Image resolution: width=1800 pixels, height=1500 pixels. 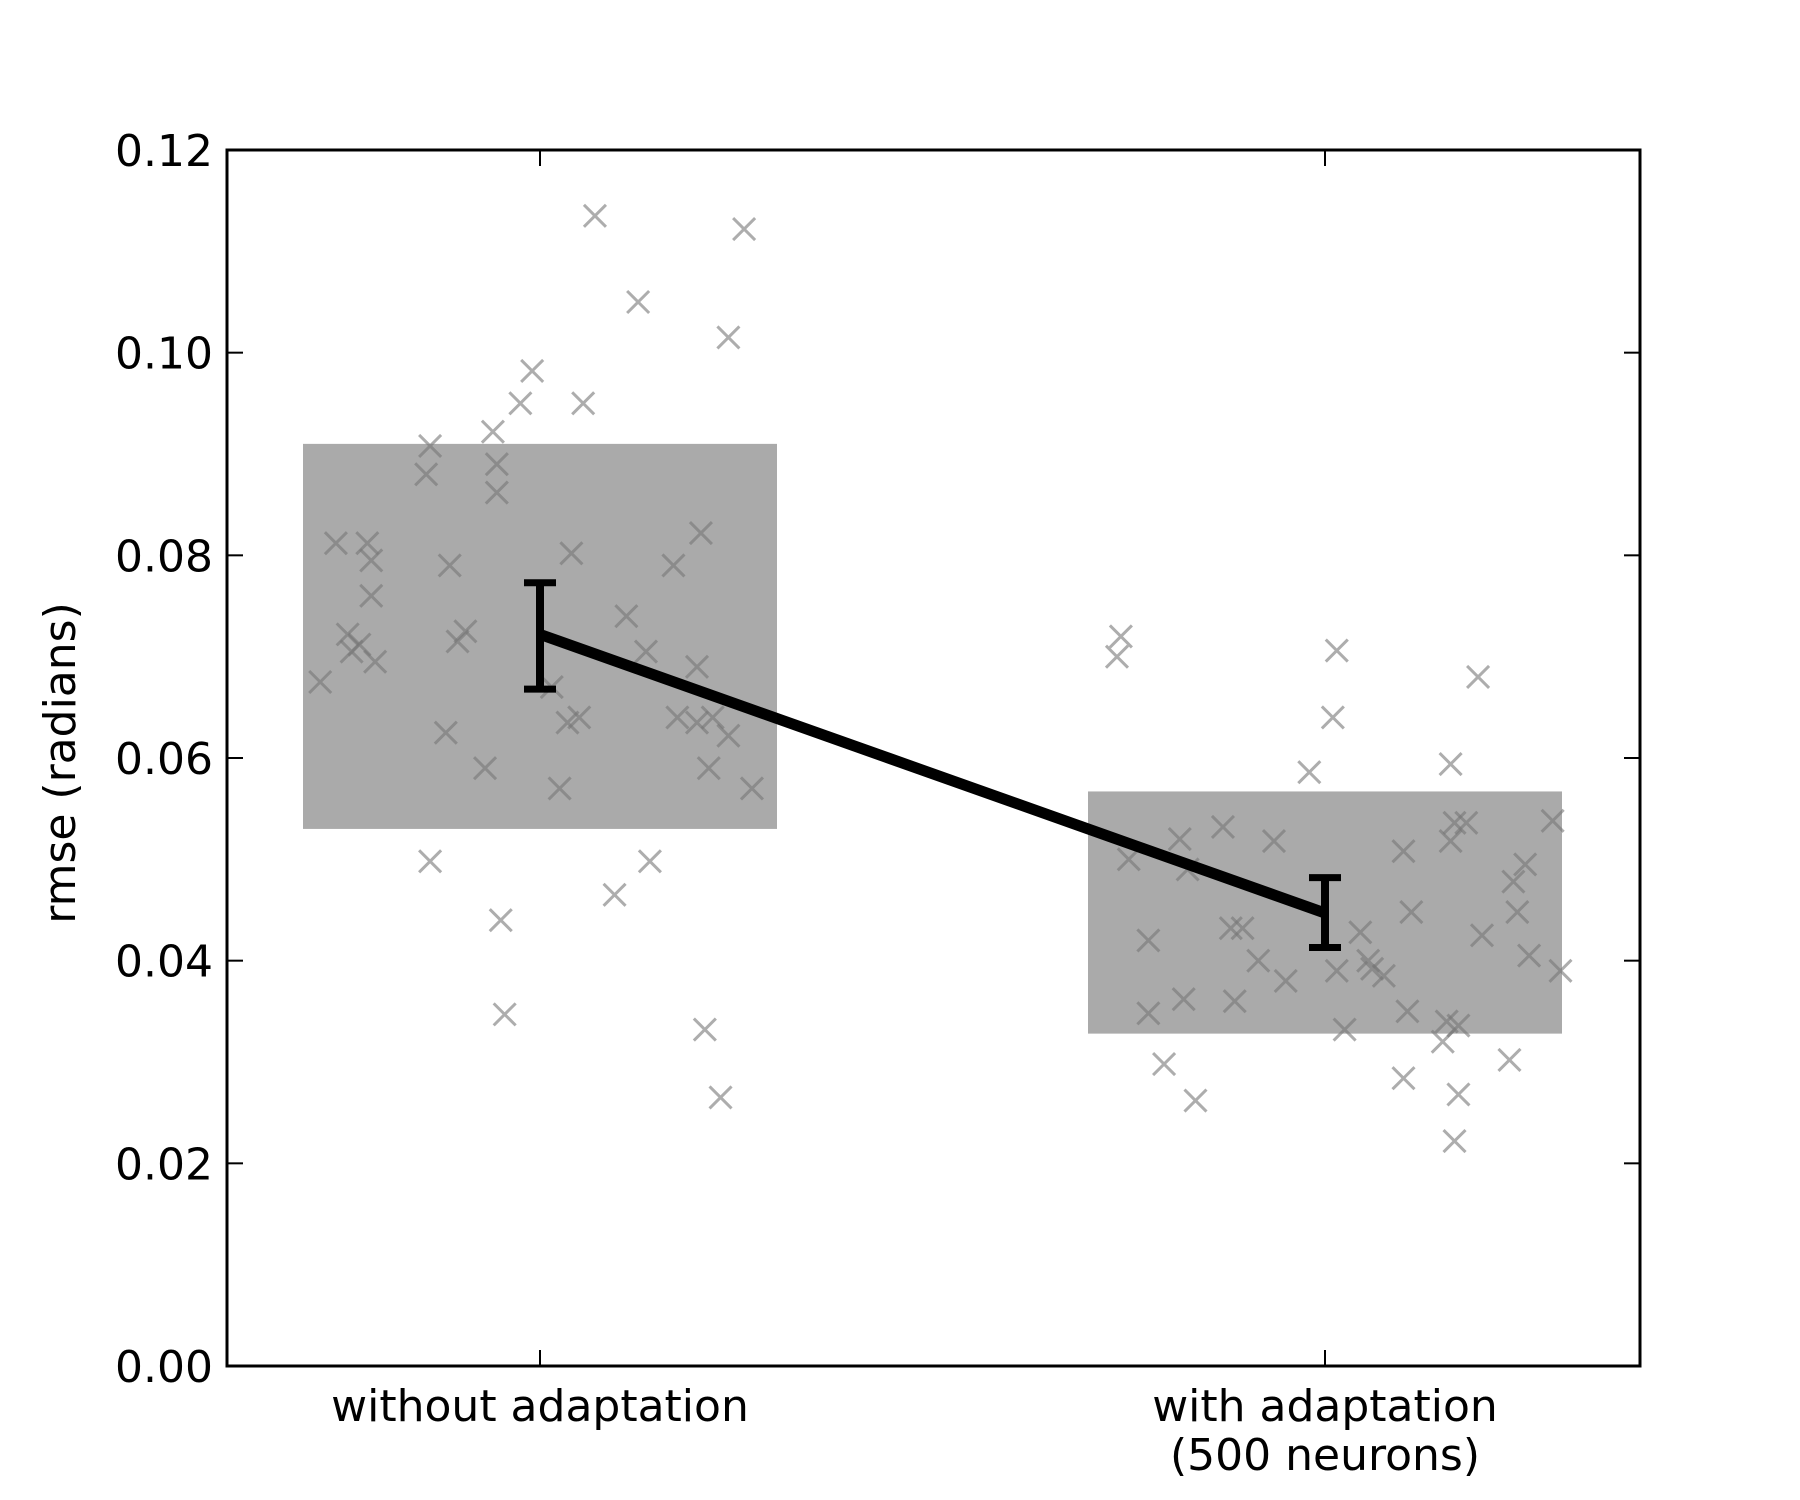 I want to click on x-category-label: without adaptation, so click(x=540, y=1406).